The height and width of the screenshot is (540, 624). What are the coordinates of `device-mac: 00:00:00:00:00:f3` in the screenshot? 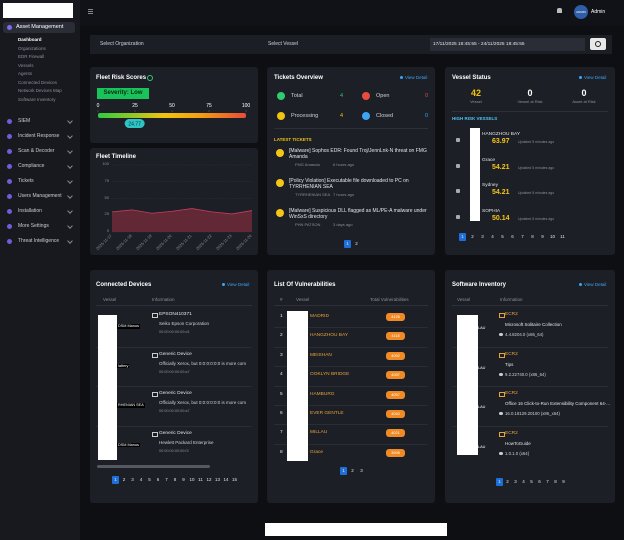 It's located at (174, 450).